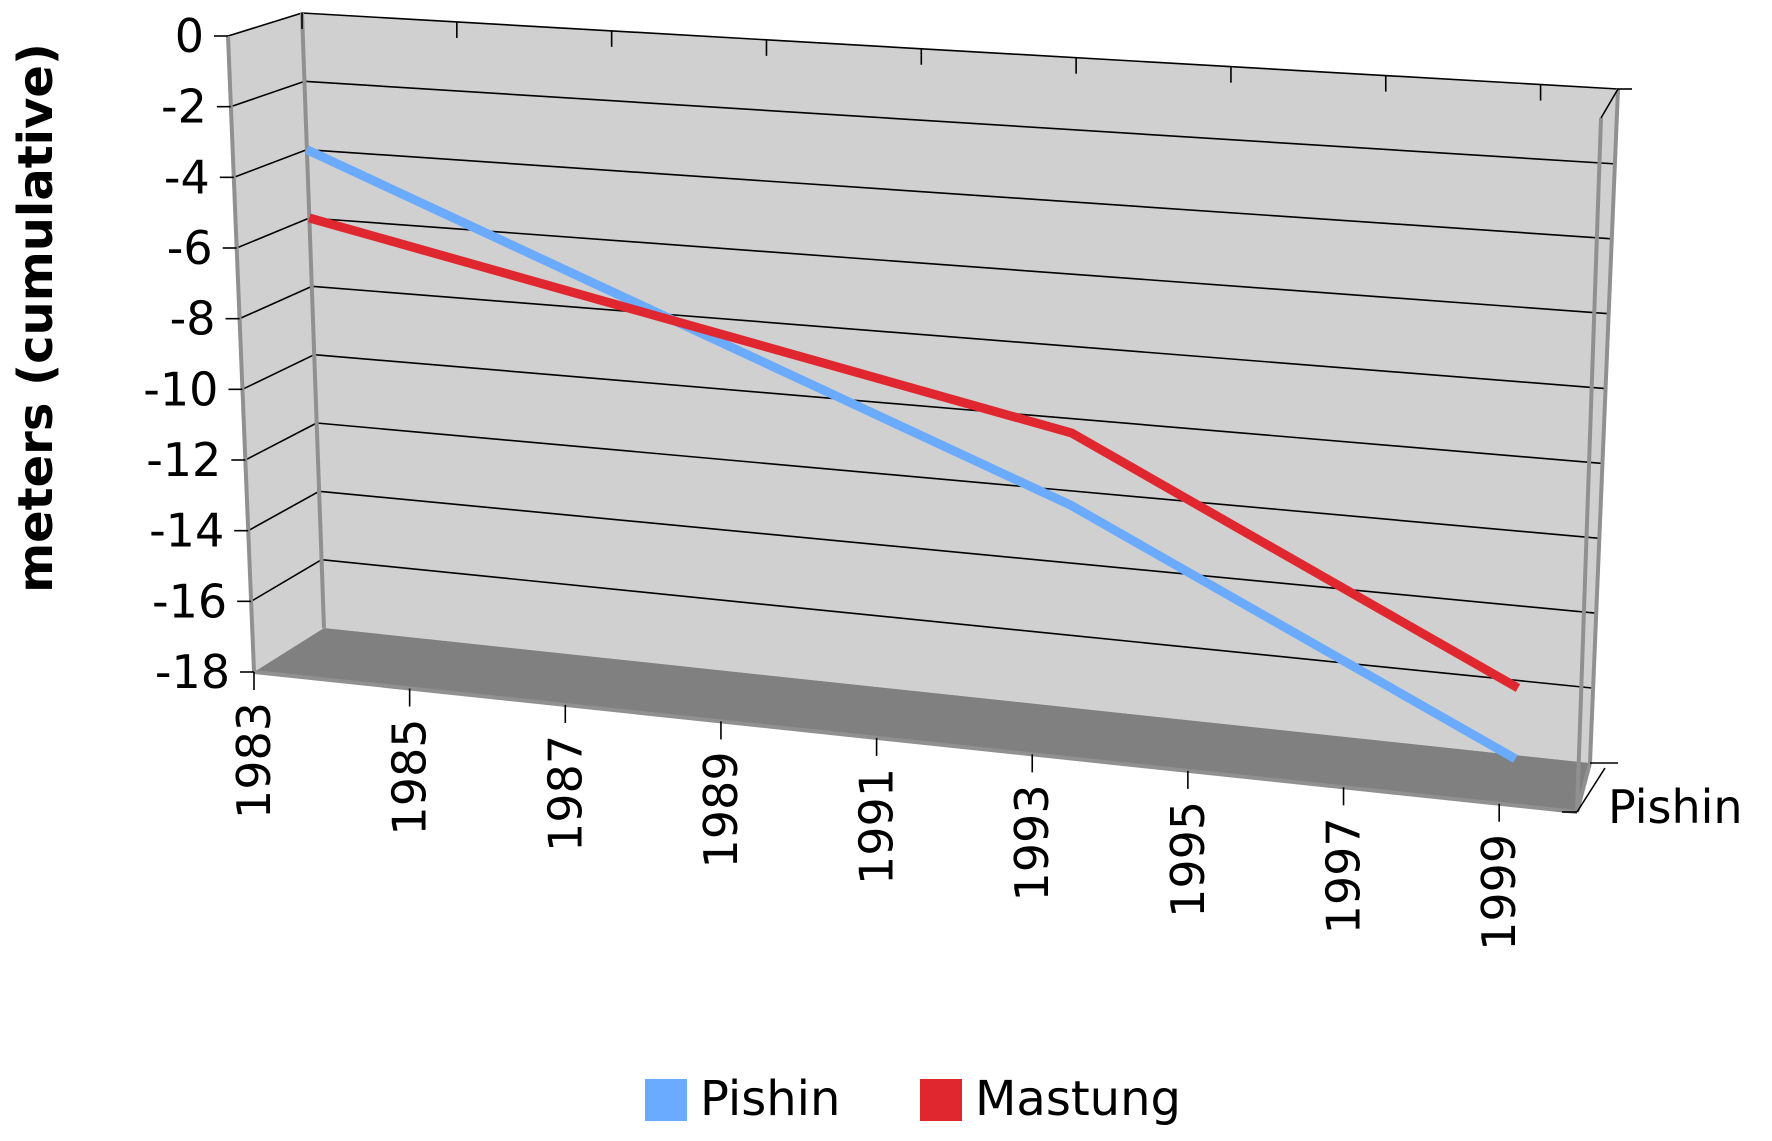  I want to click on legend: Pishin Mastung, so click(913, 1099).